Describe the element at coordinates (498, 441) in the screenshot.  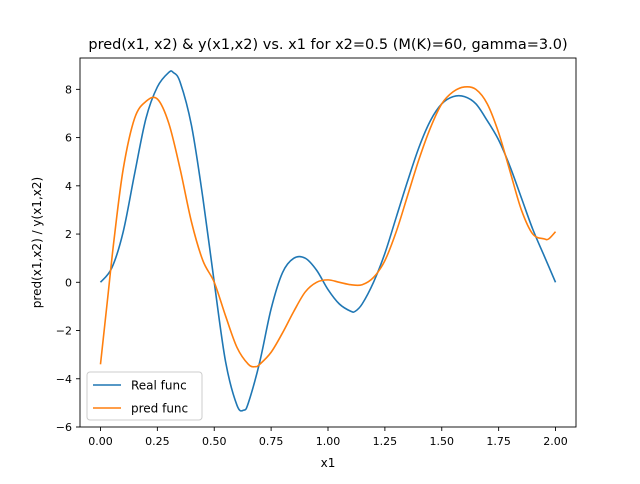
I see `x-tick-label: 1.75` at that location.